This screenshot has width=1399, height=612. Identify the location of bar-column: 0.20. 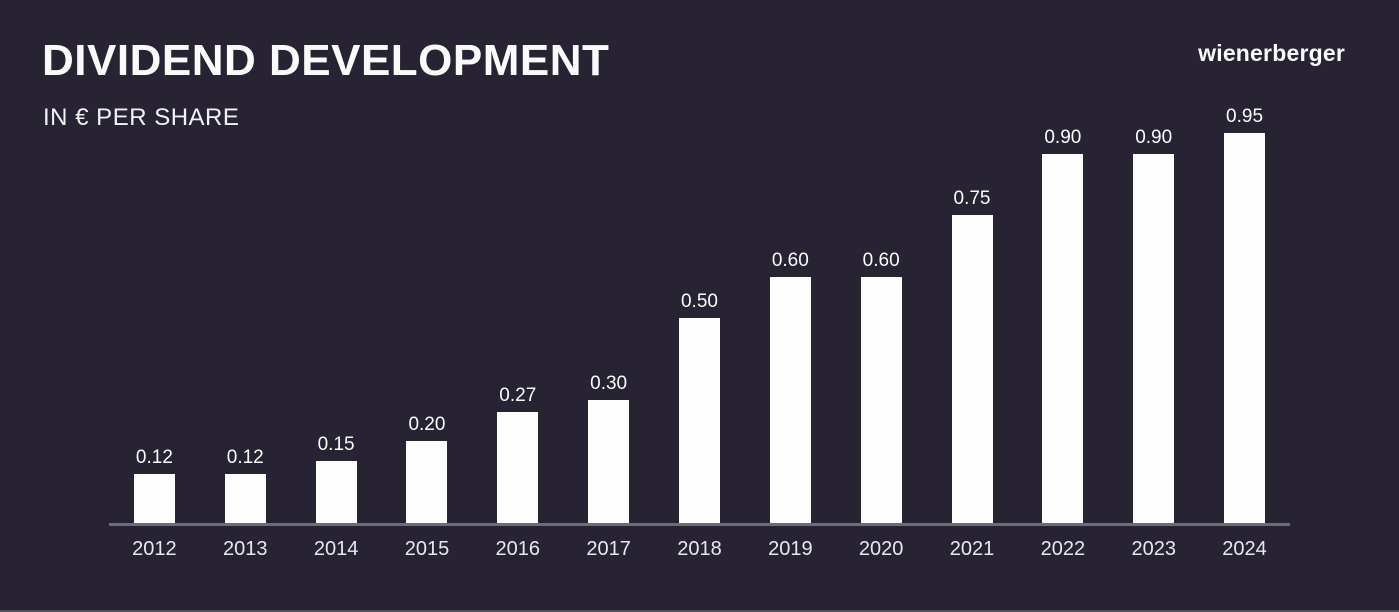
(427, 469).